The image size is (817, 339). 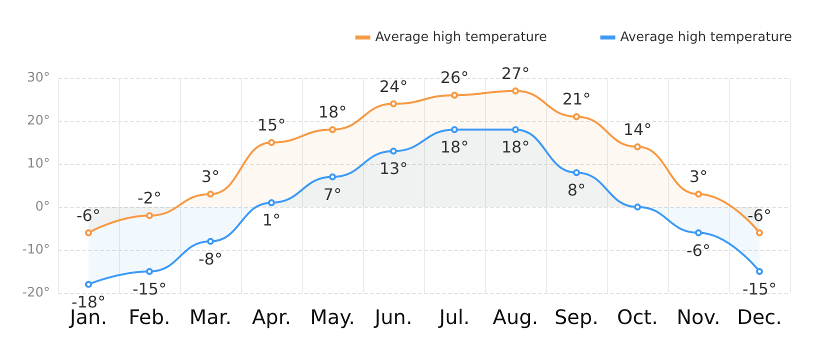 What do you see at coordinates (393, 86) in the screenshot?
I see `data-label: 24°` at bounding box center [393, 86].